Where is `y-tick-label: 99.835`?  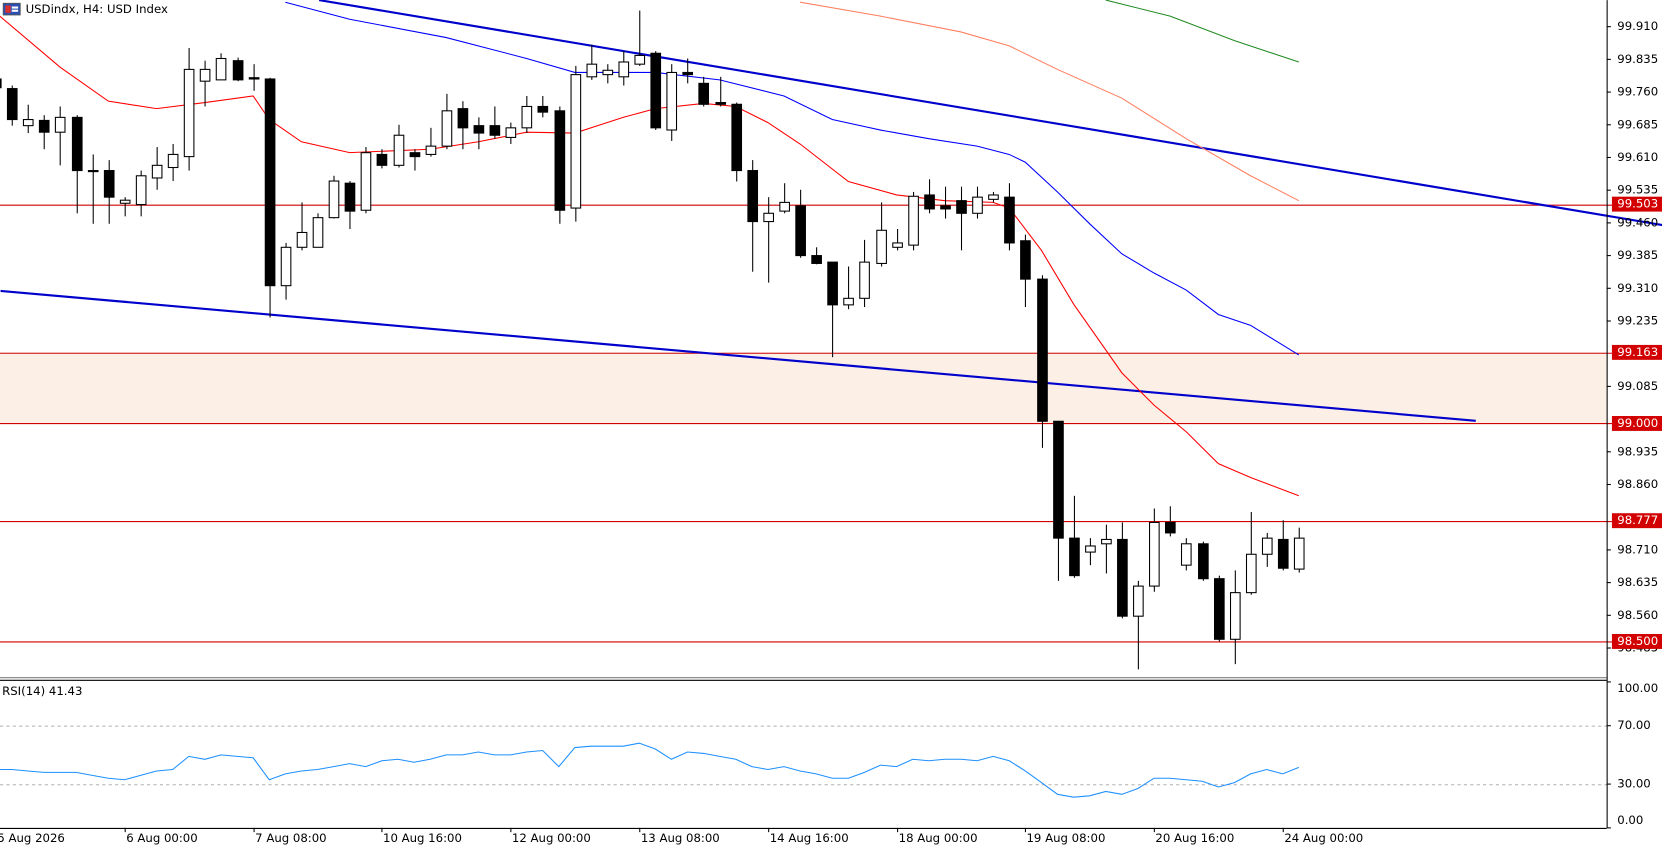
y-tick-label: 99.835 is located at coordinates (1637, 59).